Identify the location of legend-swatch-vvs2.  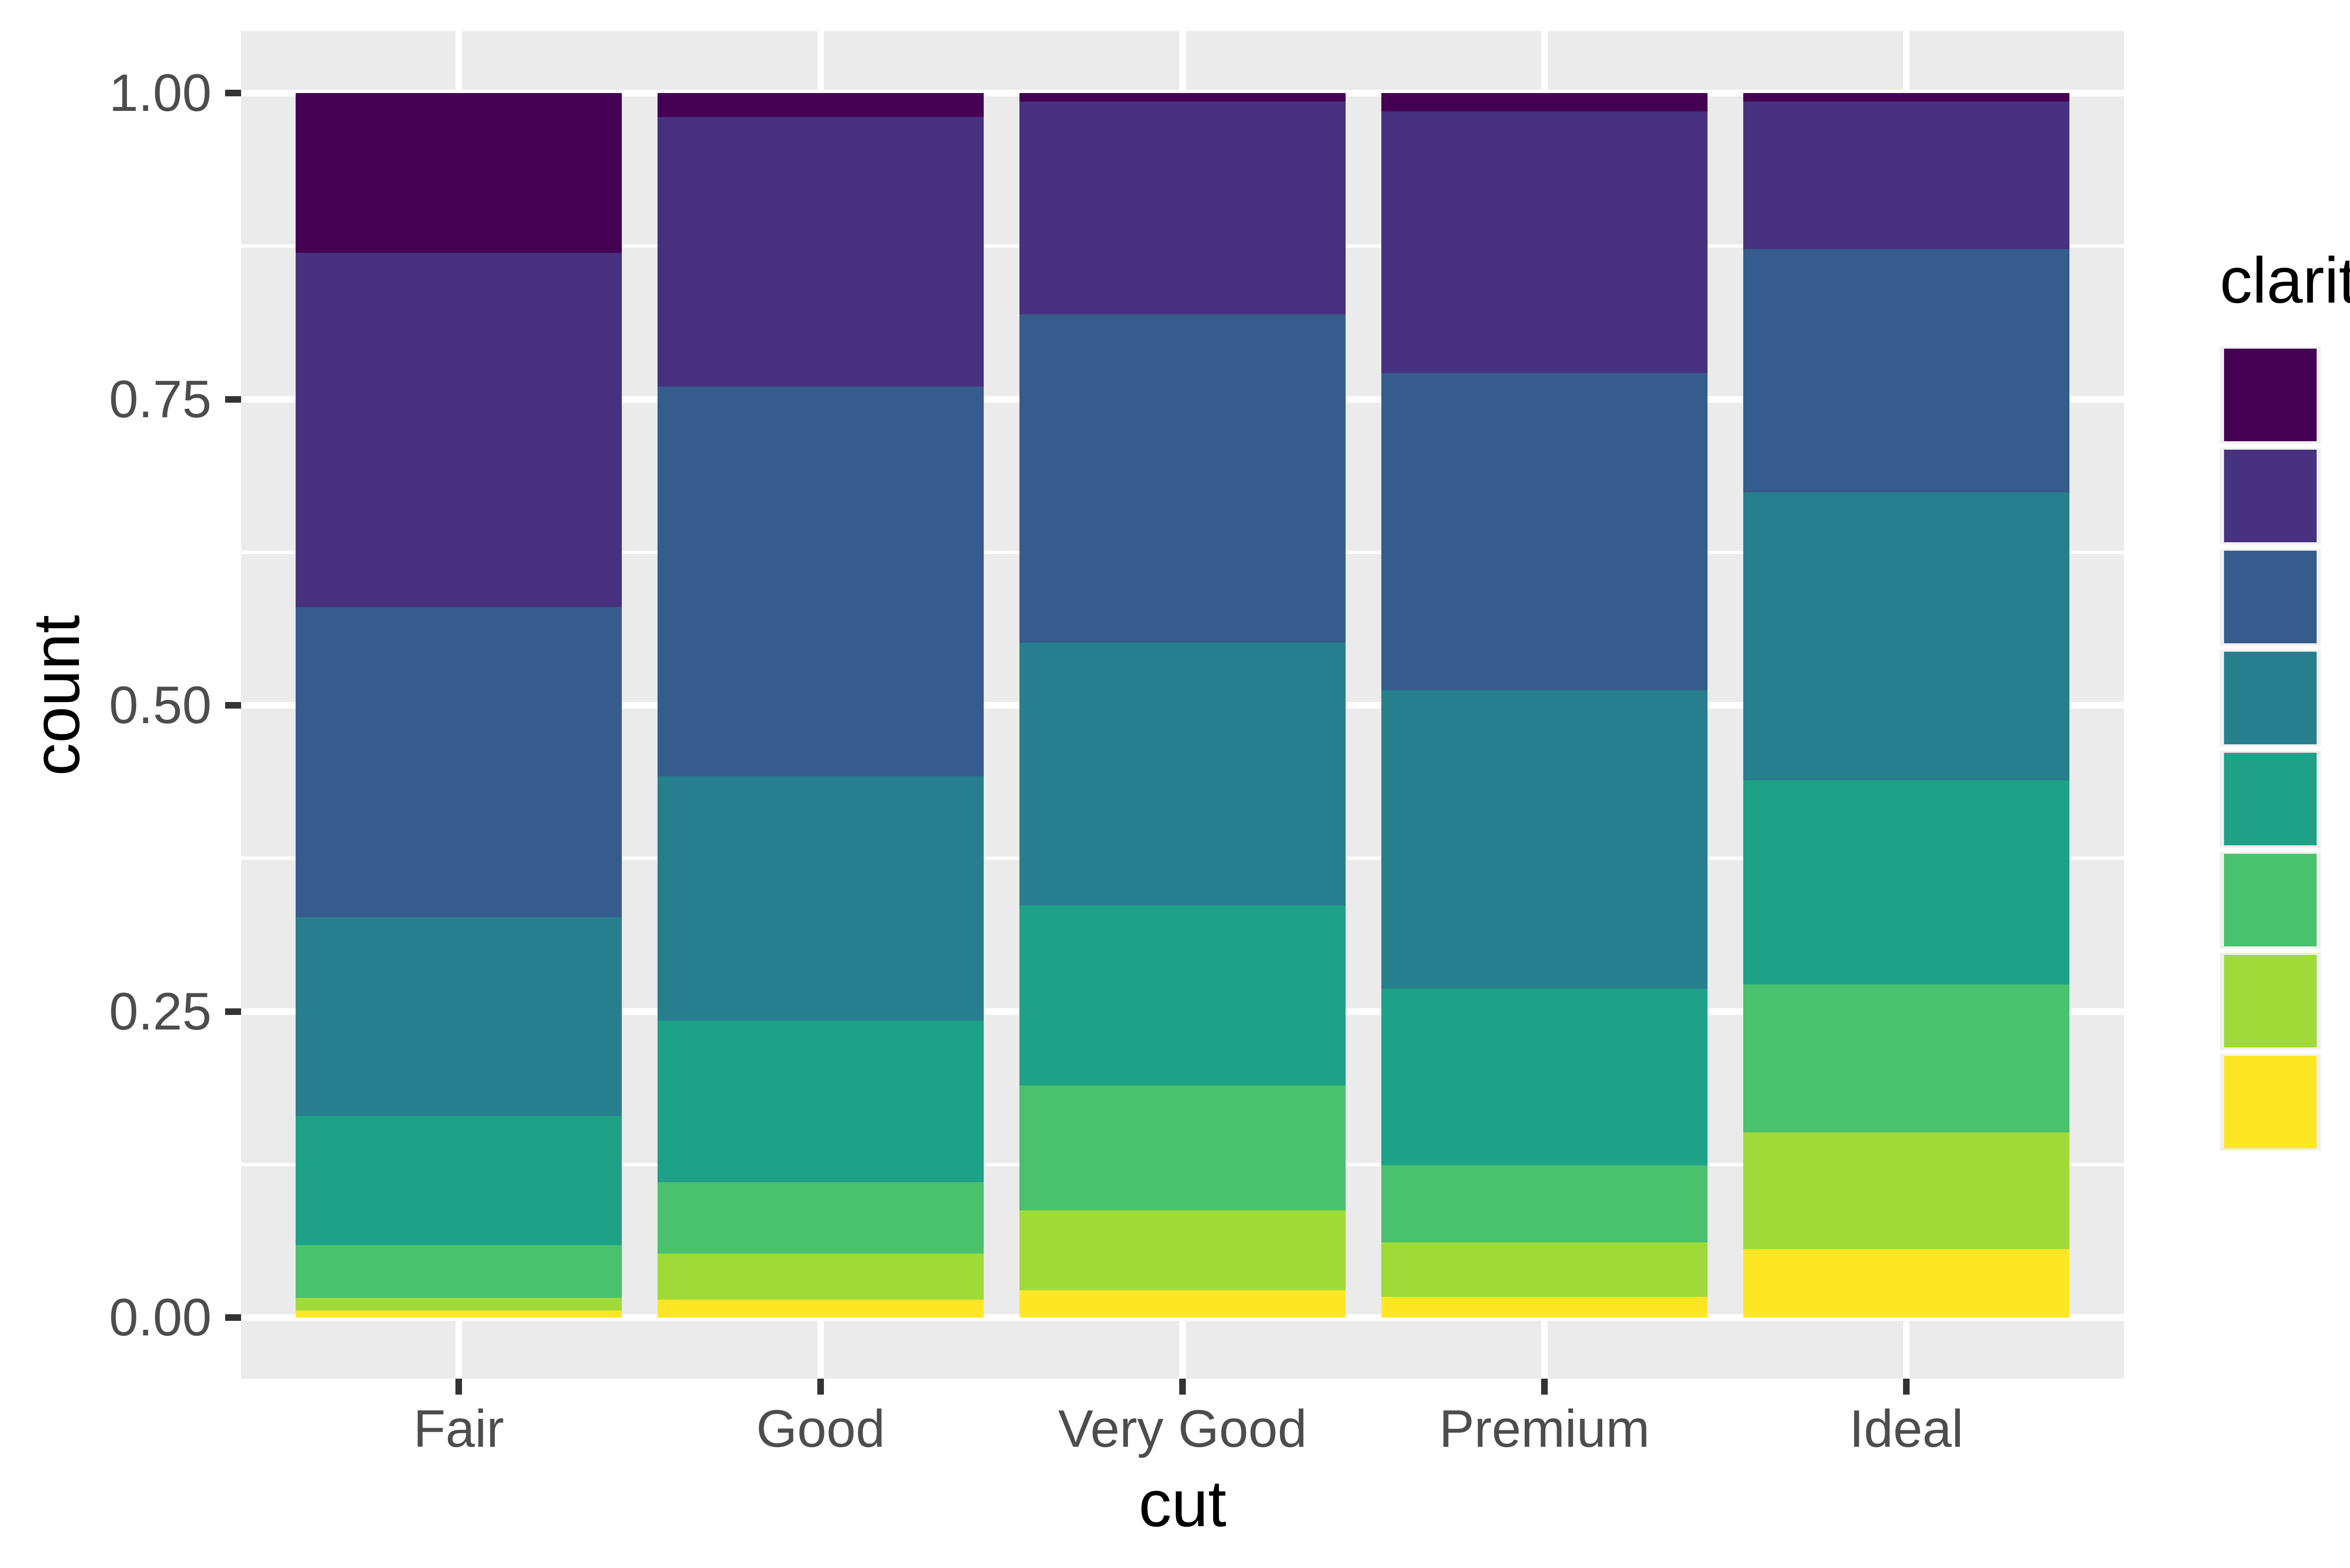
(2270, 900).